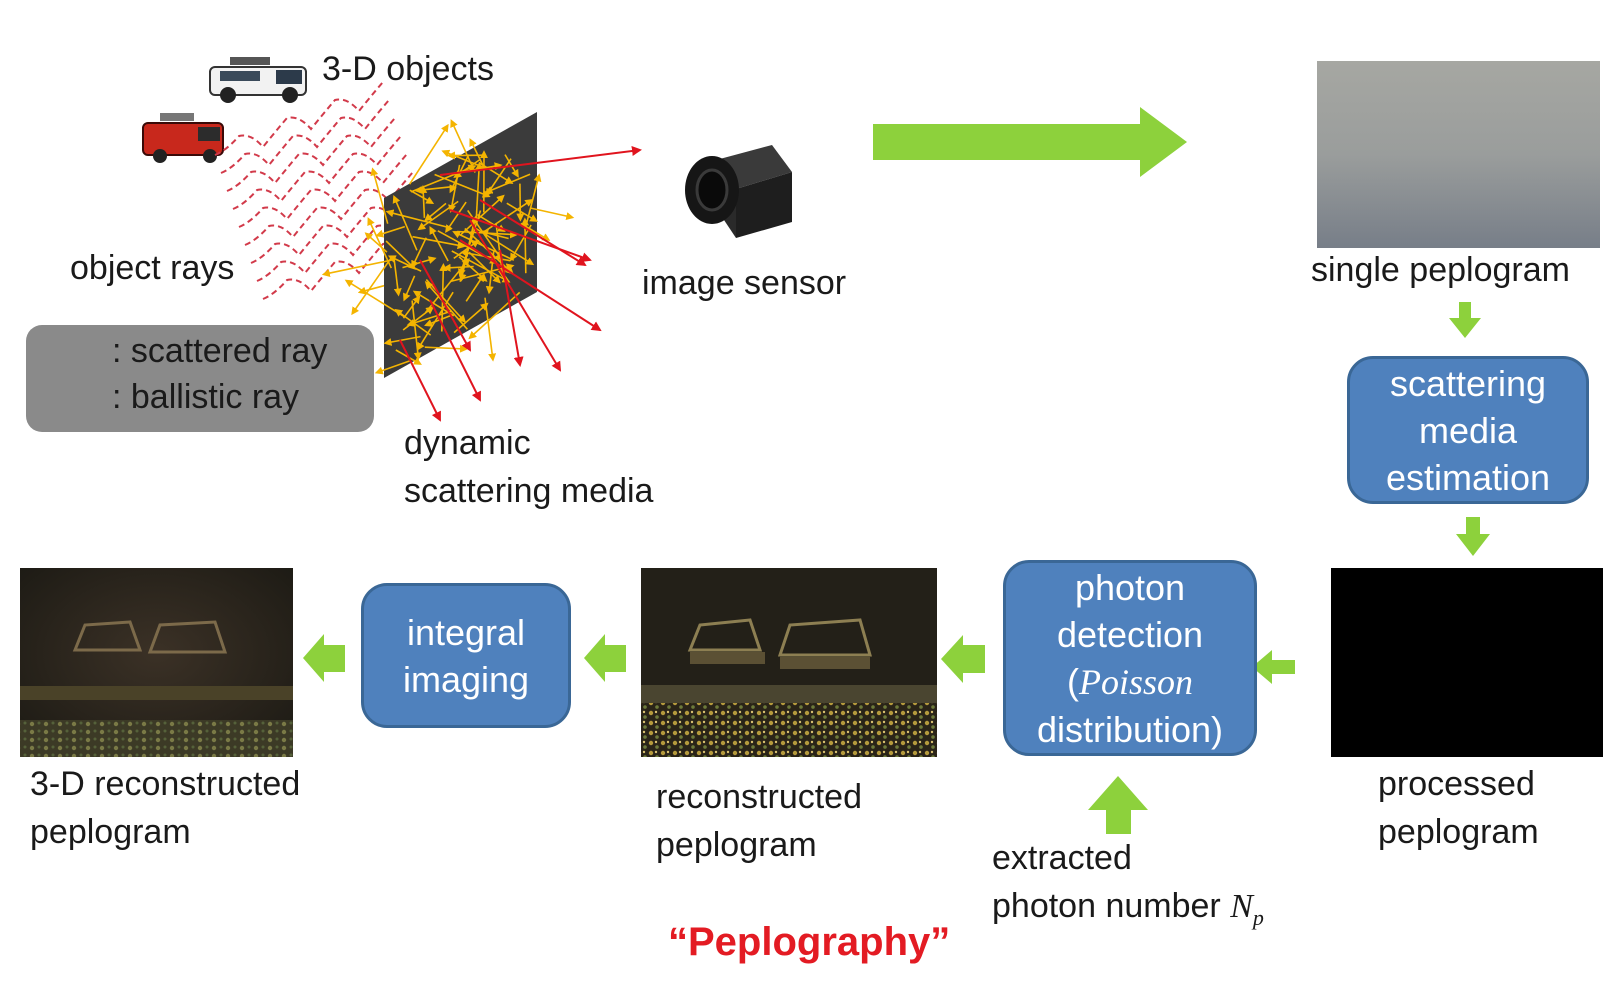 The image size is (1622, 1000). Describe the element at coordinates (1467, 662) in the screenshot. I see `processed-peplogram-image` at that location.